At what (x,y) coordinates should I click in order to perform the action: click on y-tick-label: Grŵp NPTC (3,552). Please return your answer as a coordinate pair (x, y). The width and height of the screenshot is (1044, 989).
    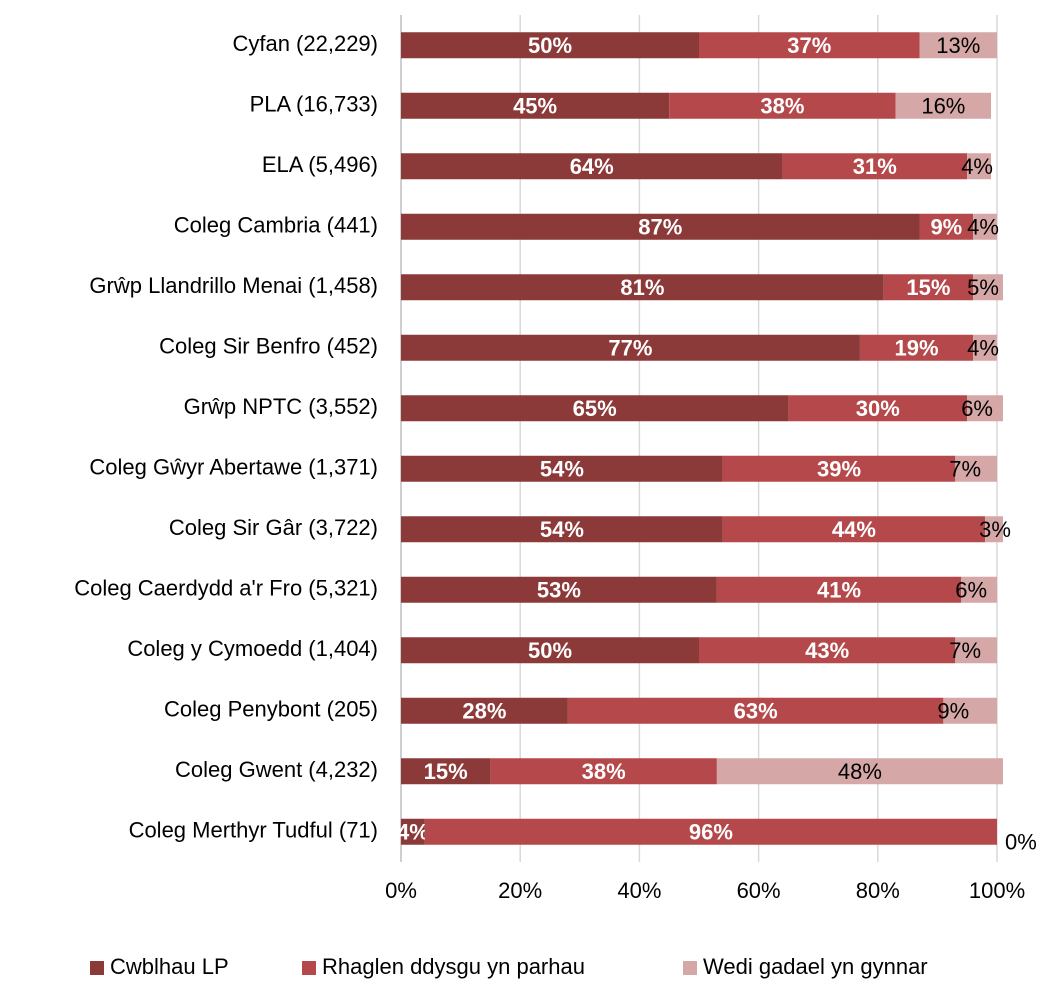
    Looking at the image, I should click on (281, 406).